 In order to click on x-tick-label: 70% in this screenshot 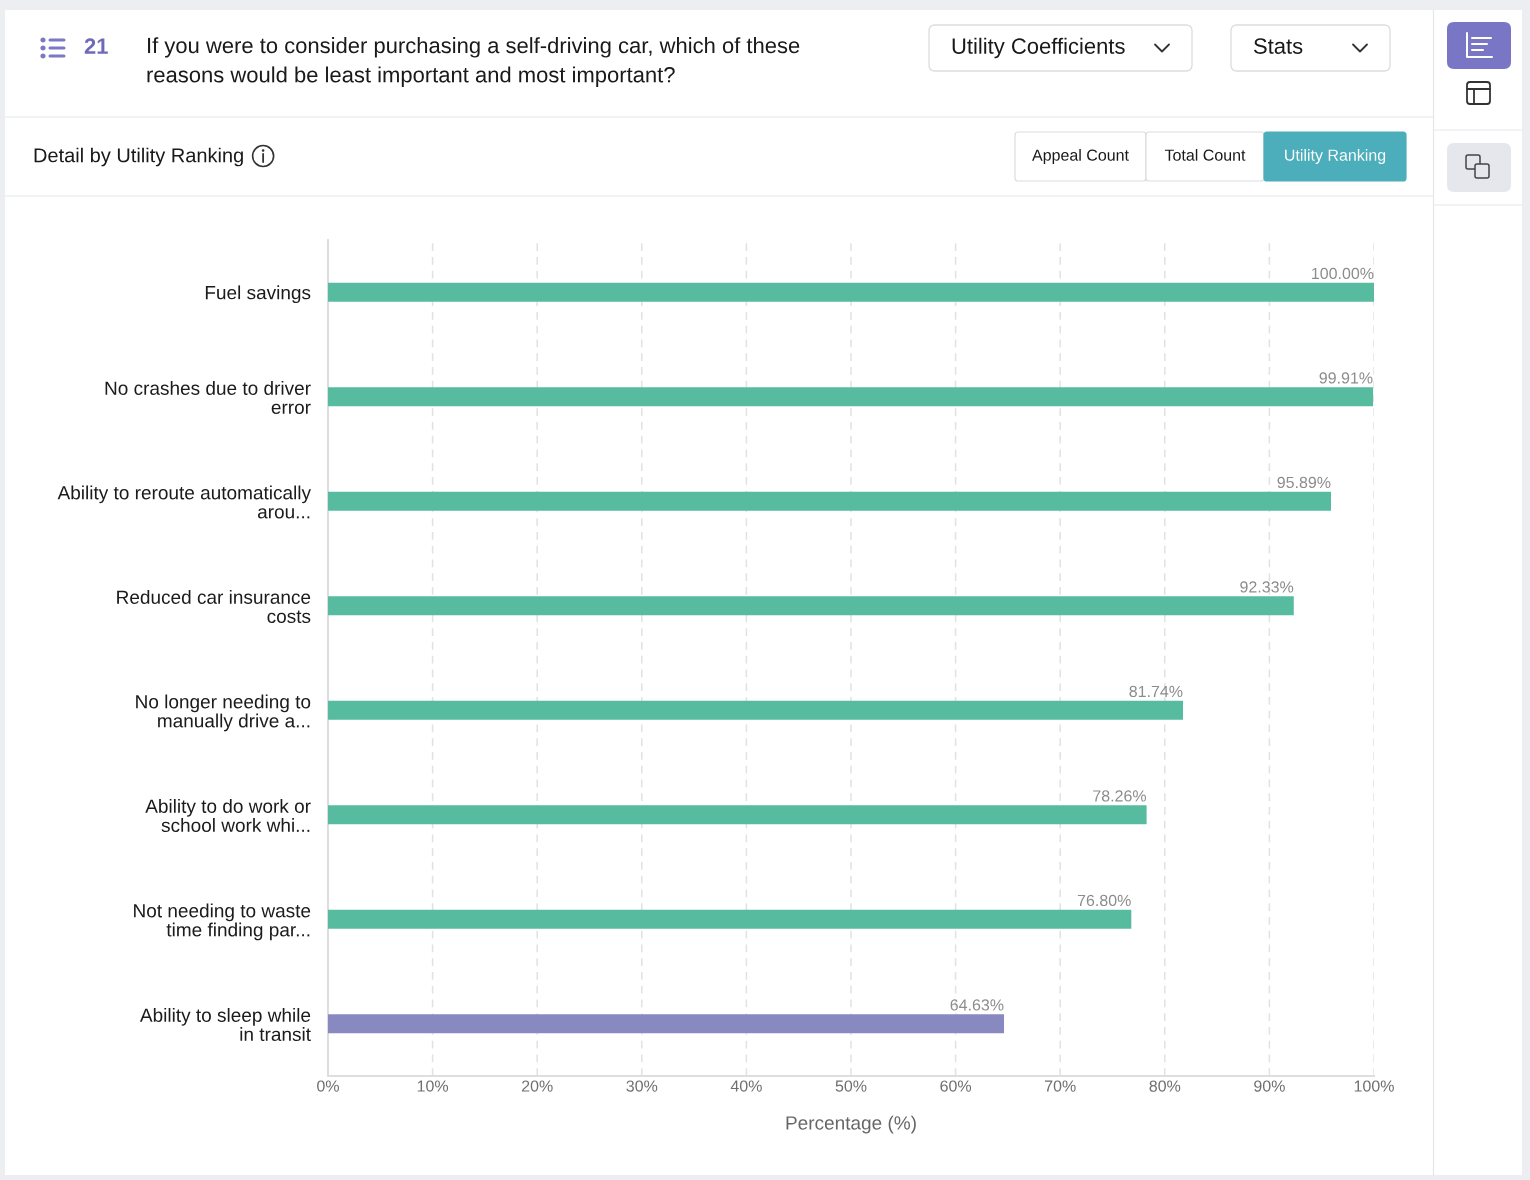, I will do `click(1060, 1086)`.